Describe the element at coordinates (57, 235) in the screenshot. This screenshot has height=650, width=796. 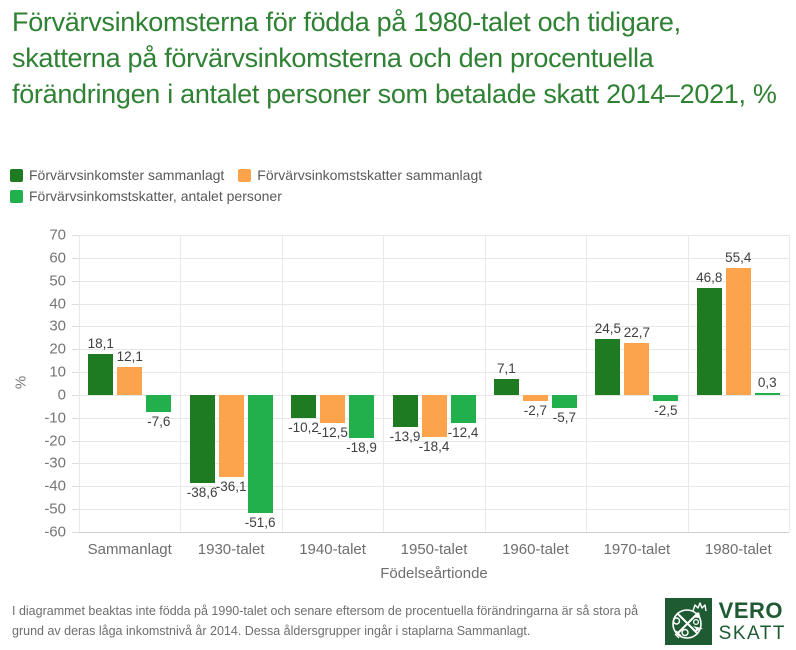
I see `y-tick-label: 70` at that location.